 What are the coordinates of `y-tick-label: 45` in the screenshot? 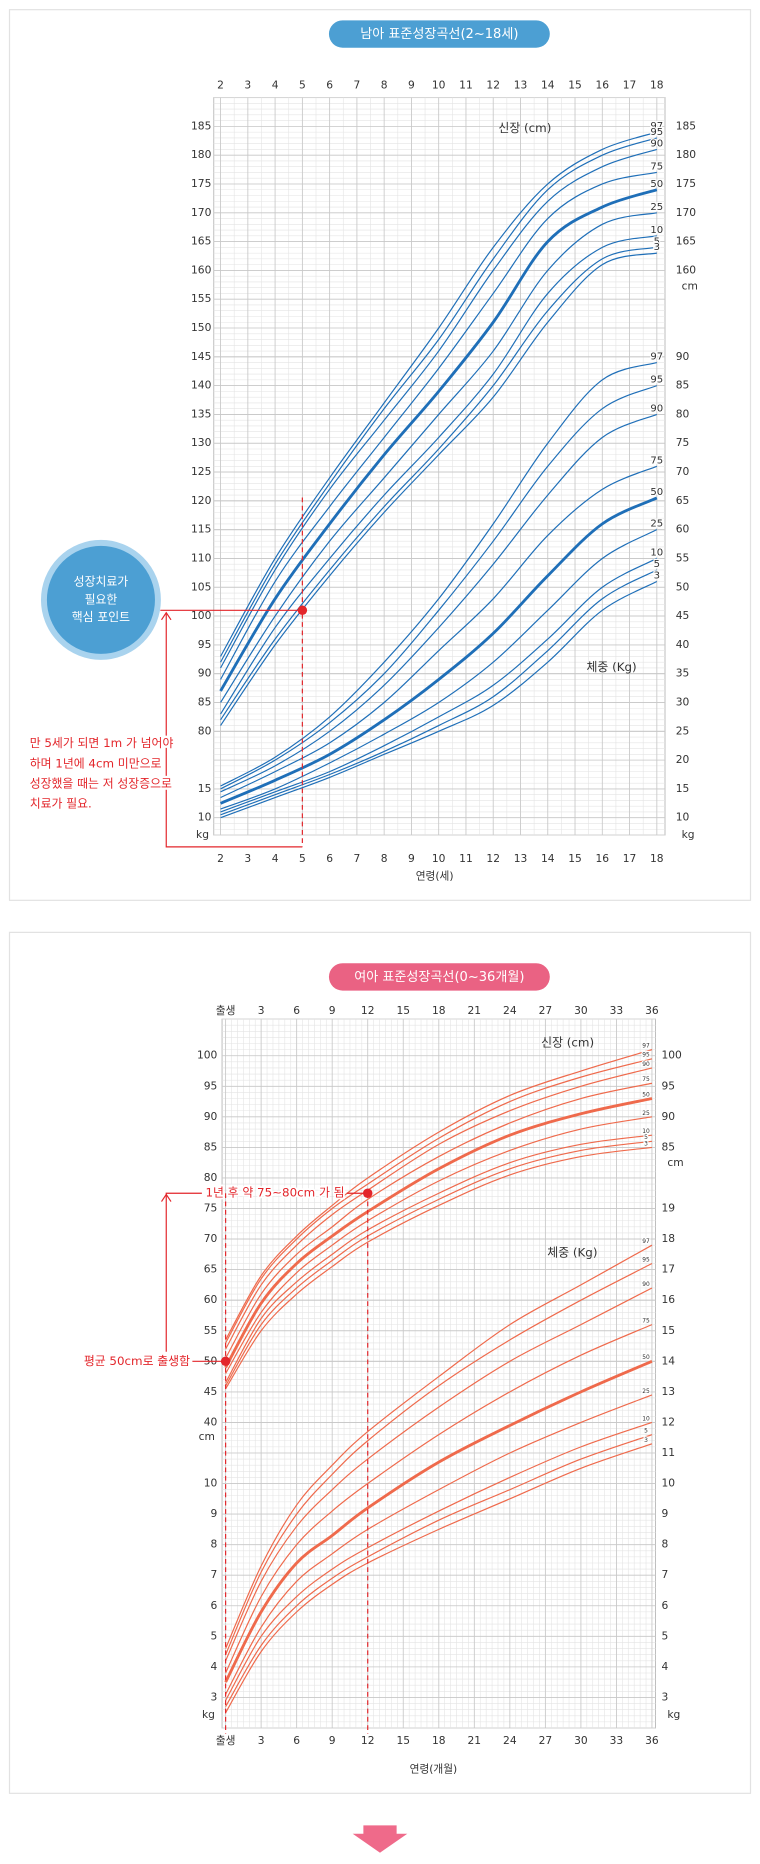 It's located at (211, 1391).